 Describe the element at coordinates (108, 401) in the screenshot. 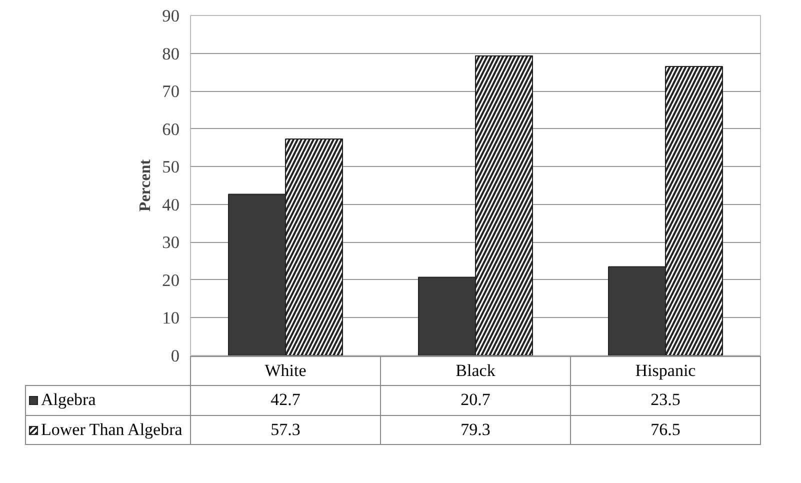

I see `legend-label: Algebra` at that location.